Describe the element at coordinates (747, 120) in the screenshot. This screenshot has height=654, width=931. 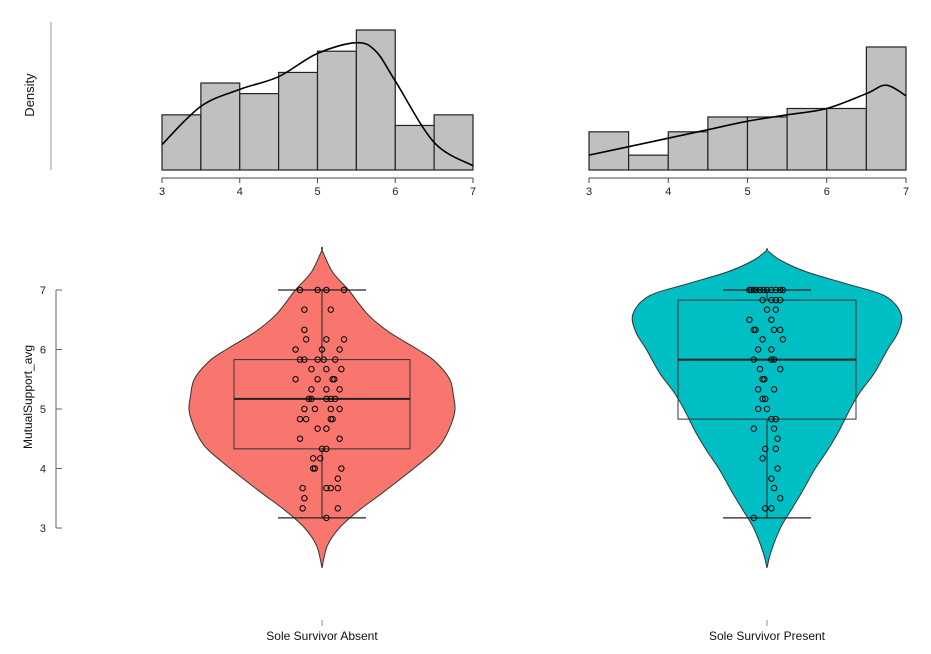
I see `density-curve` at that location.